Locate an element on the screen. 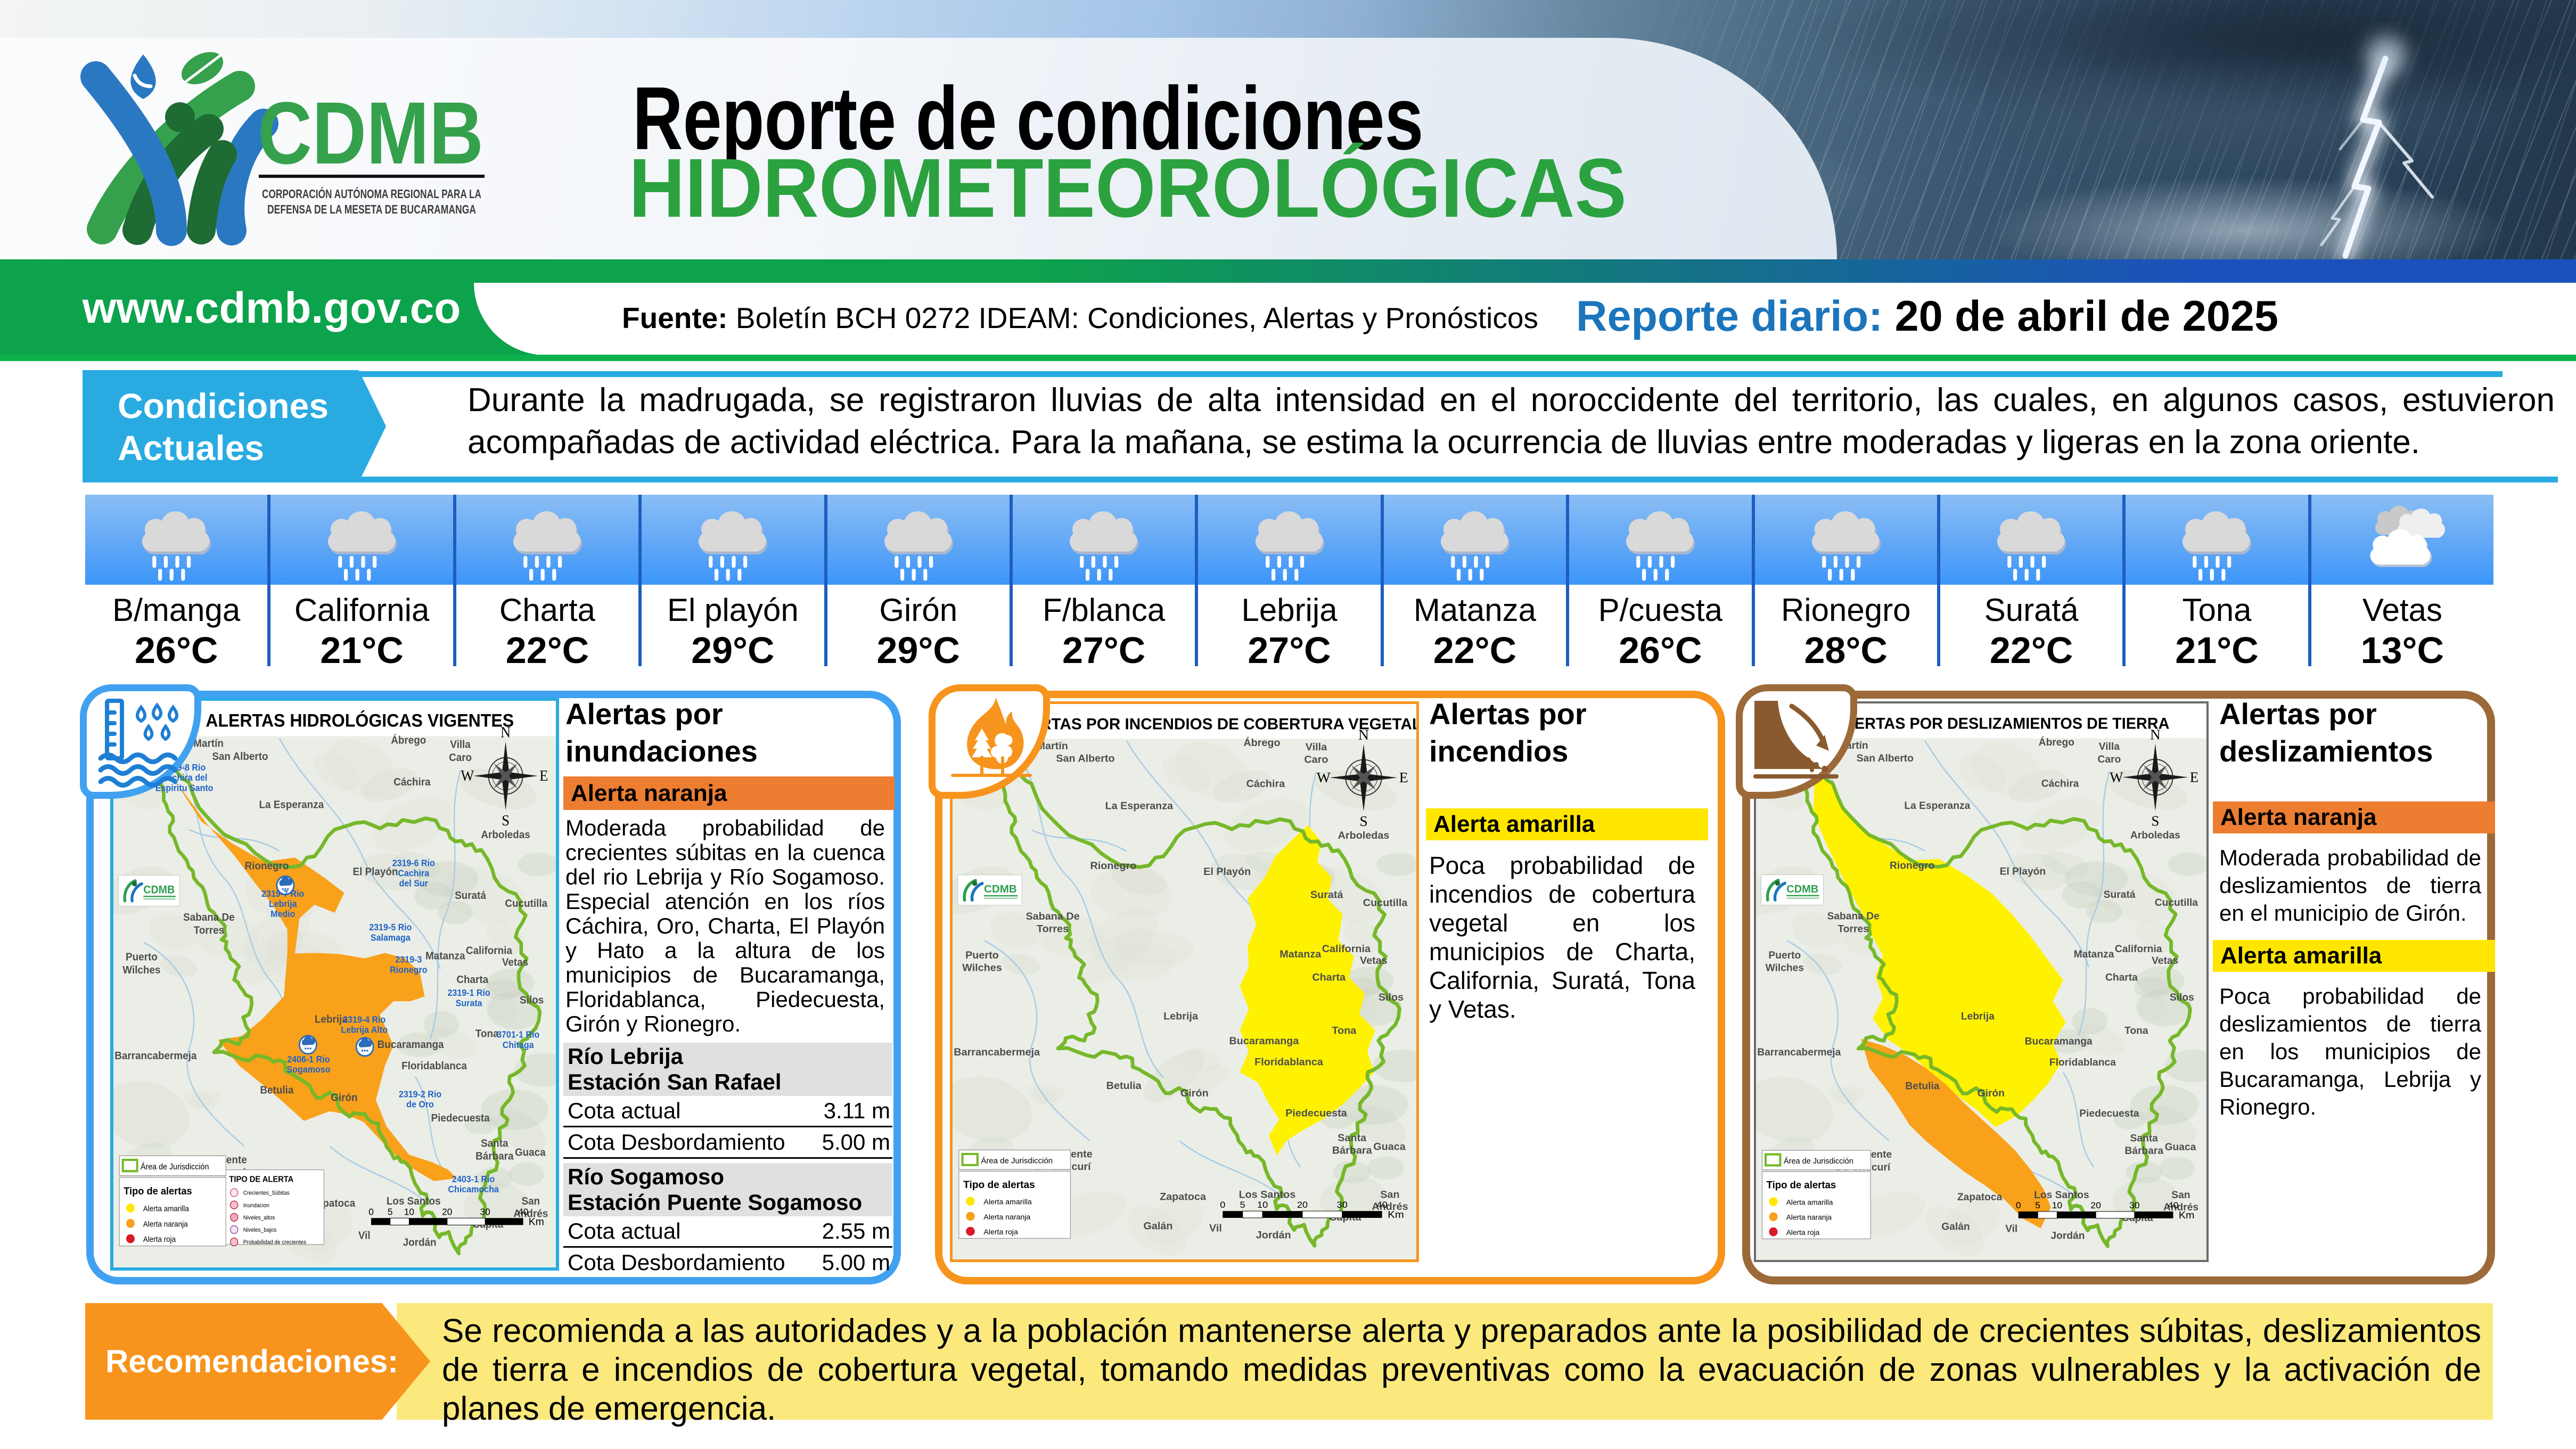 The height and width of the screenshot is (1449, 2576). svg-text: CDMB is located at coordinates (370, 133).